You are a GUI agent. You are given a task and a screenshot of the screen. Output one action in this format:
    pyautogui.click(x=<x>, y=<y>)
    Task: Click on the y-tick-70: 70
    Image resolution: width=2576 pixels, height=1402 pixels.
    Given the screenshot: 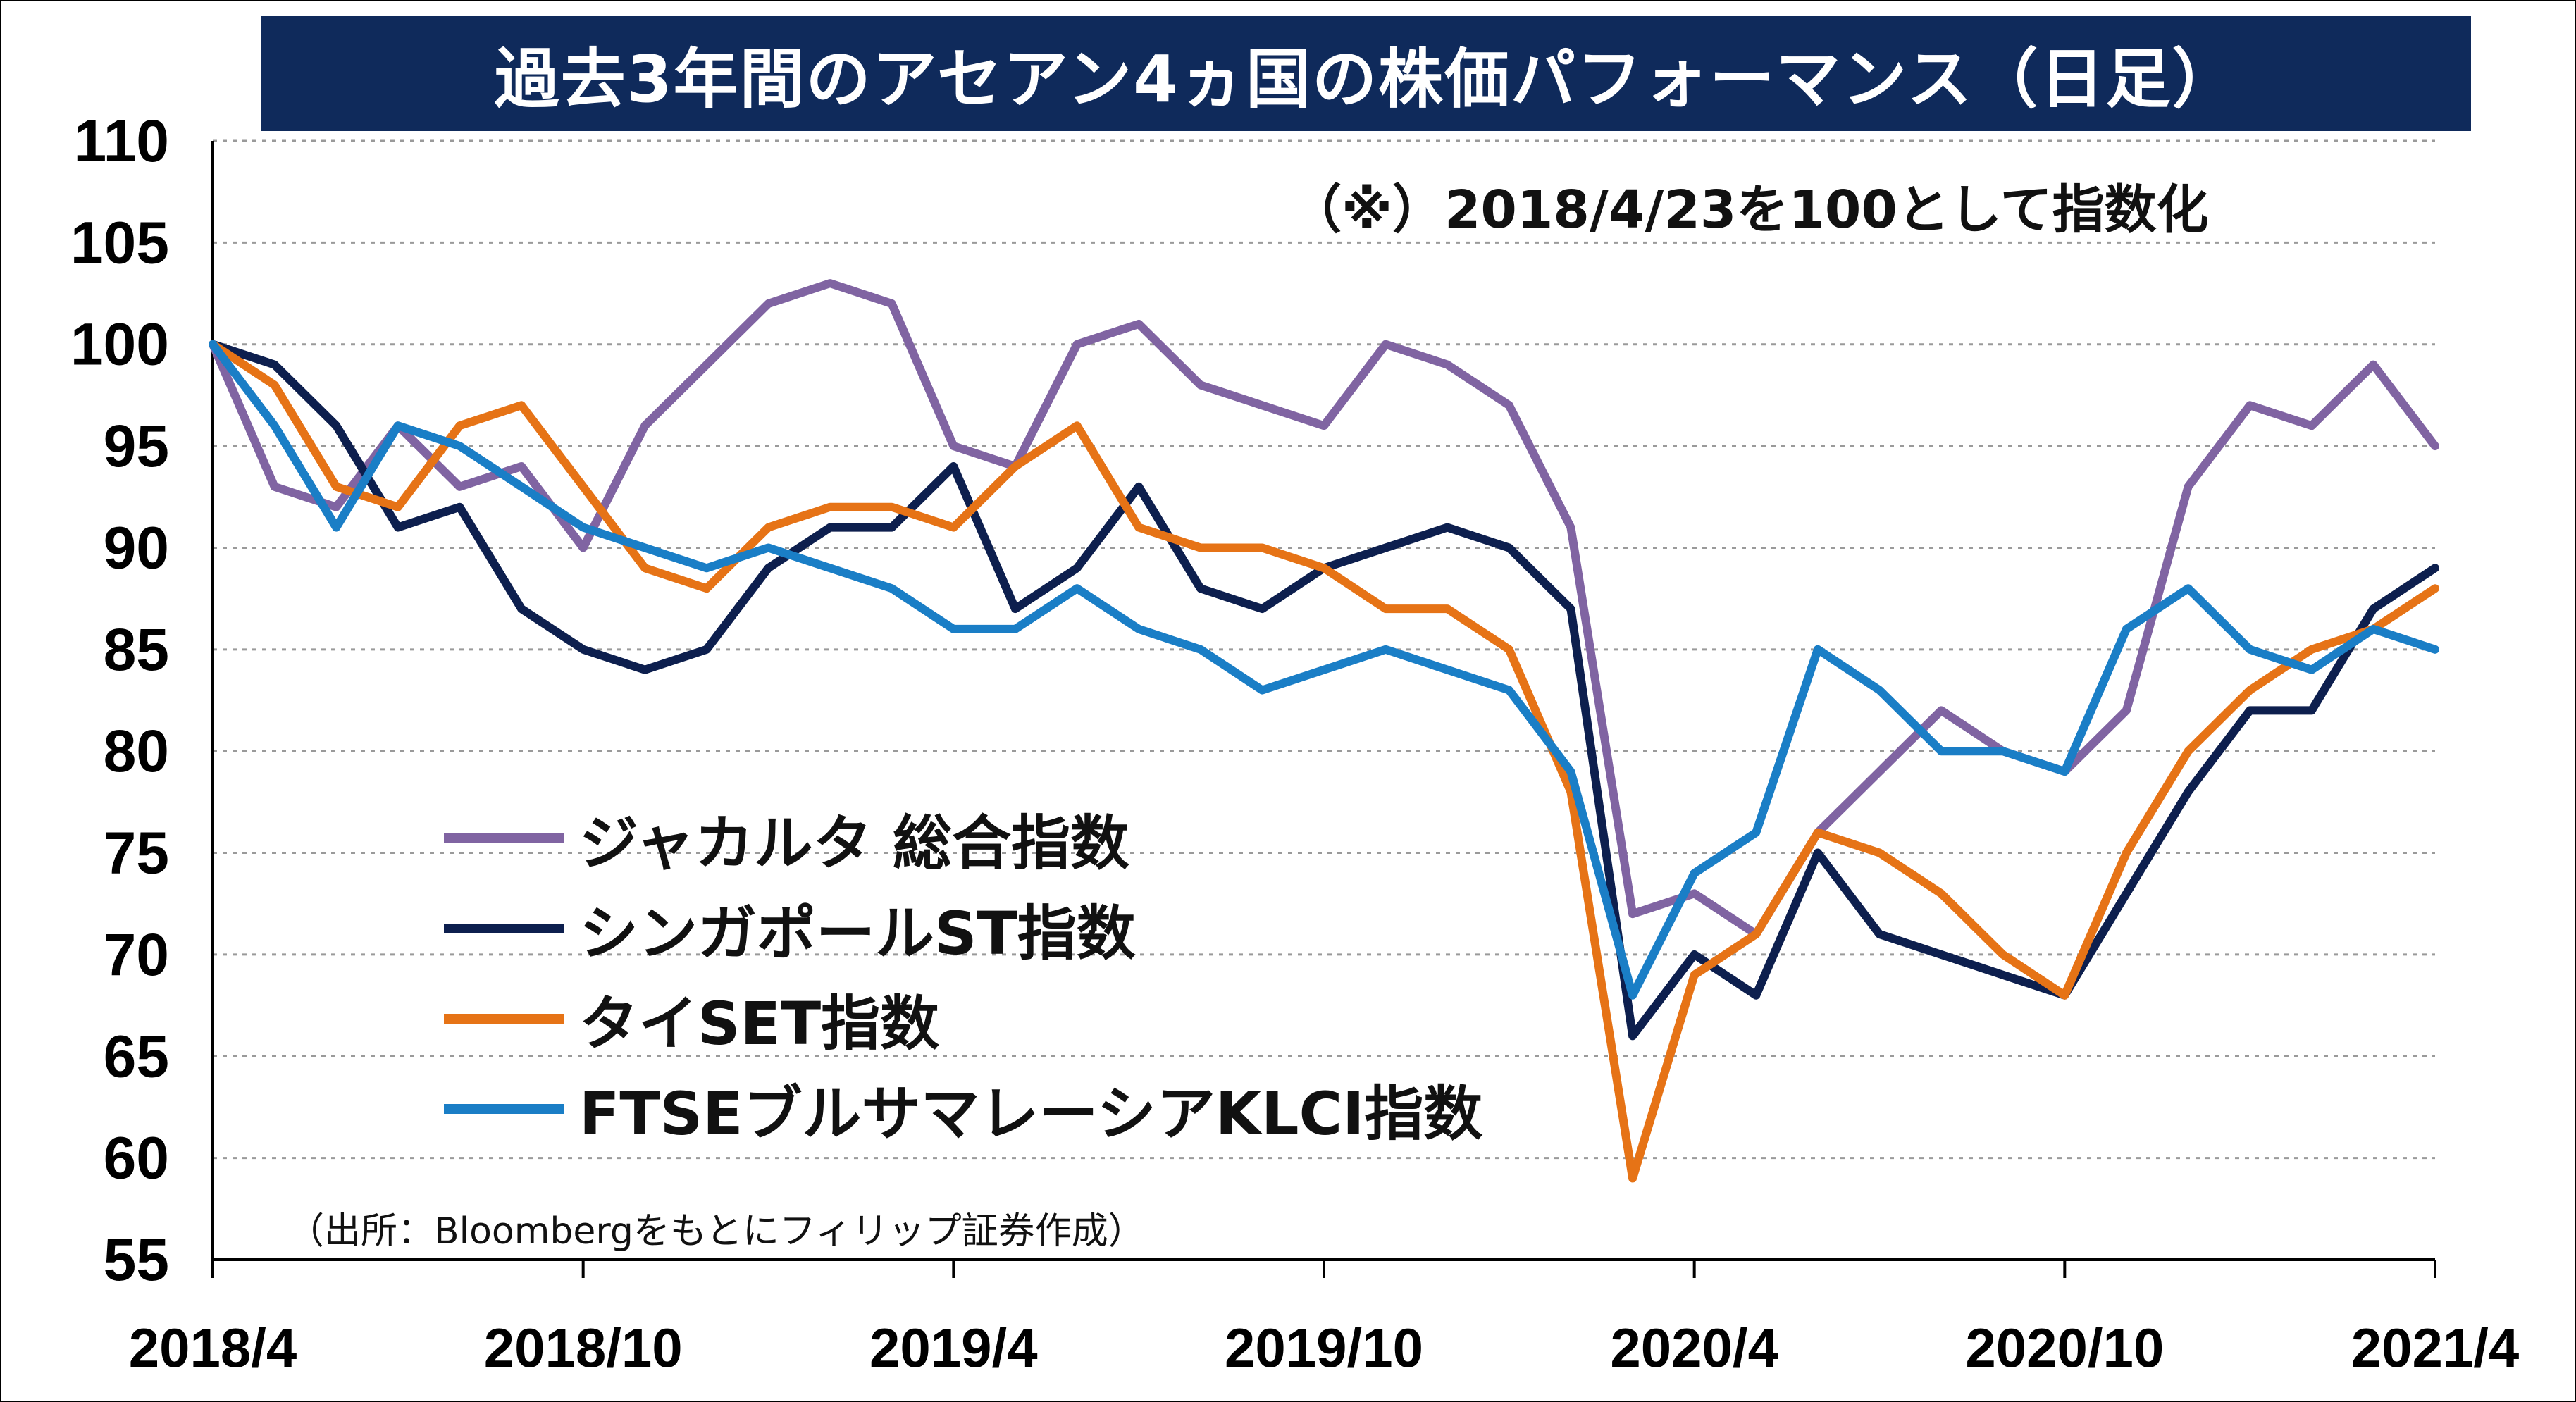 What is the action you would take?
    pyautogui.click(x=136, y=955)
    